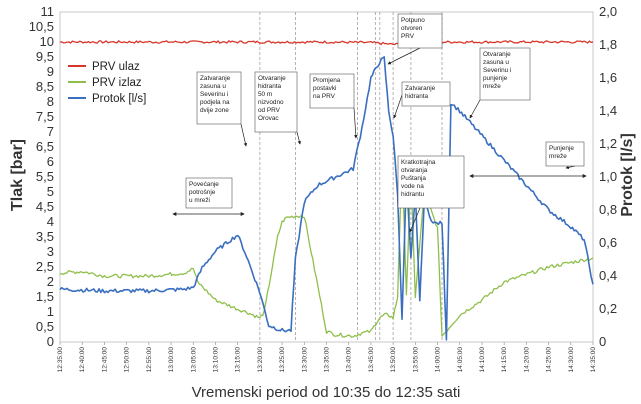 This screenshot has height=404, width=641. What do you see at coordinates (17, 175) in the screenshot?
I see `y-axis-title-left: Tlak [bar]` at bounding box center [17, 175].